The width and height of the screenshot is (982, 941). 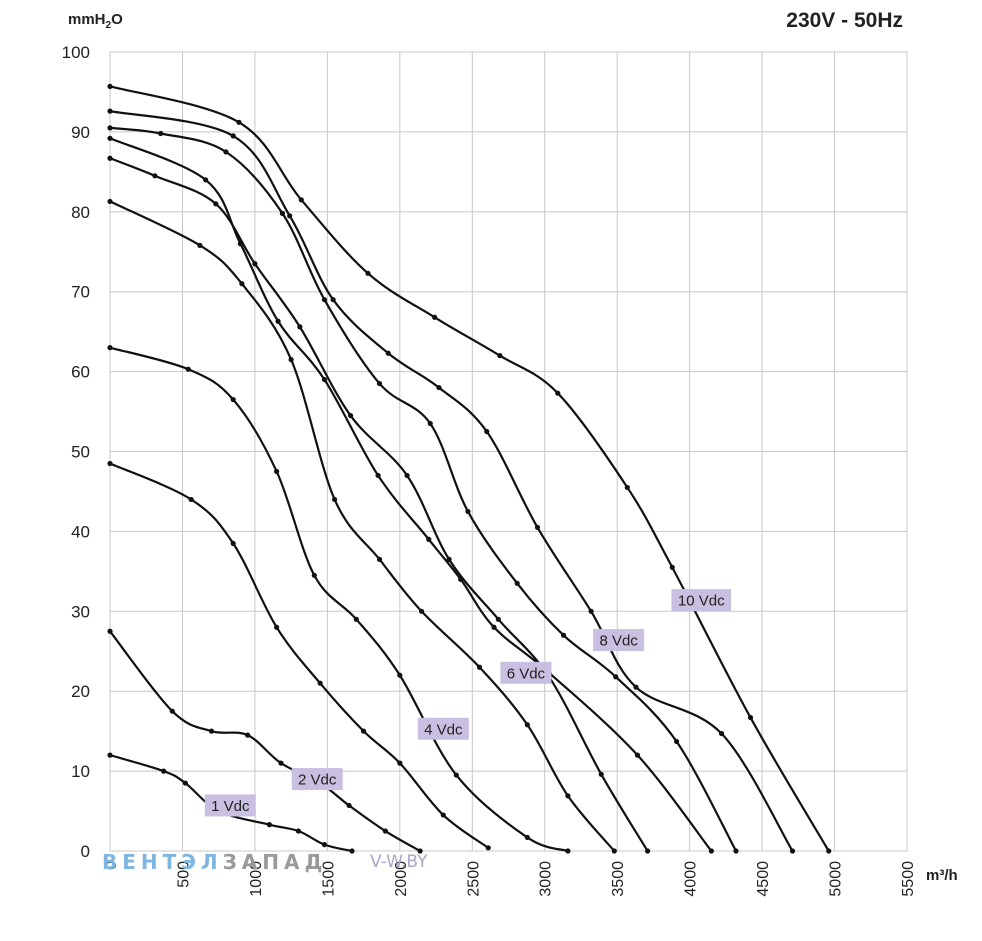 I want to click on series-labels: 1 Vdc 2 Vdc 4 Vdc 6 Vdc 8 Vdc 10 Vdc, so click(x=468, y=703).